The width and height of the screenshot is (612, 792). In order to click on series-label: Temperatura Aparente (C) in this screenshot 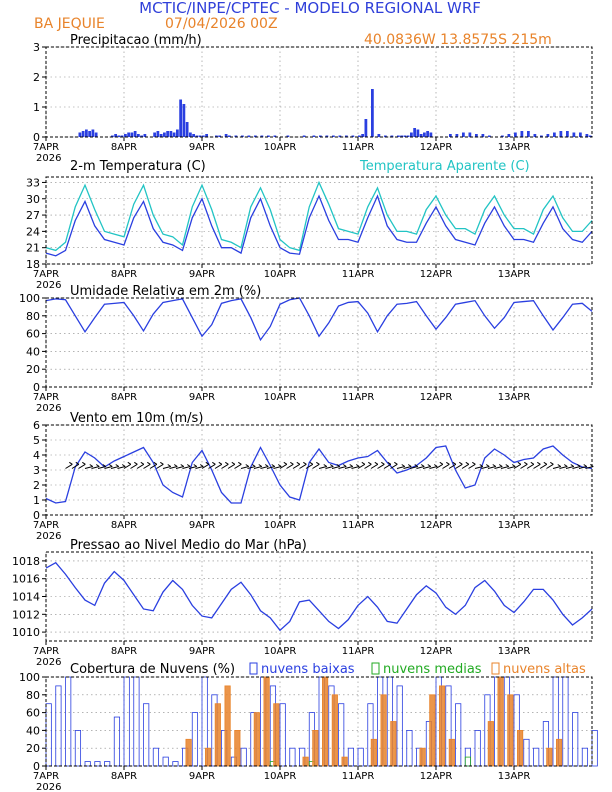, I will do `click(444, 166)`.